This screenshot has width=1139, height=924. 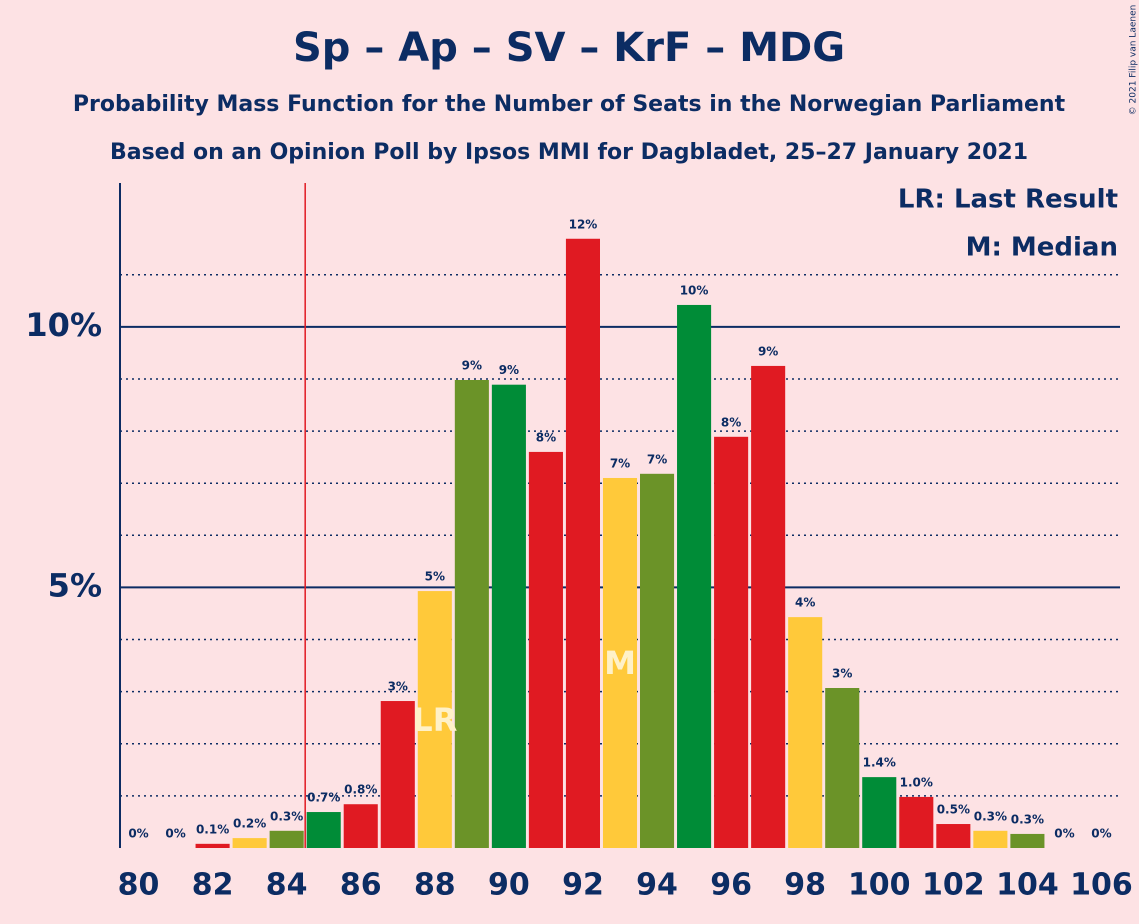 What do you see at coordinates (583, 224) in the screenshot?
I see `value-label: 12%` at bounding box center [583, 224].